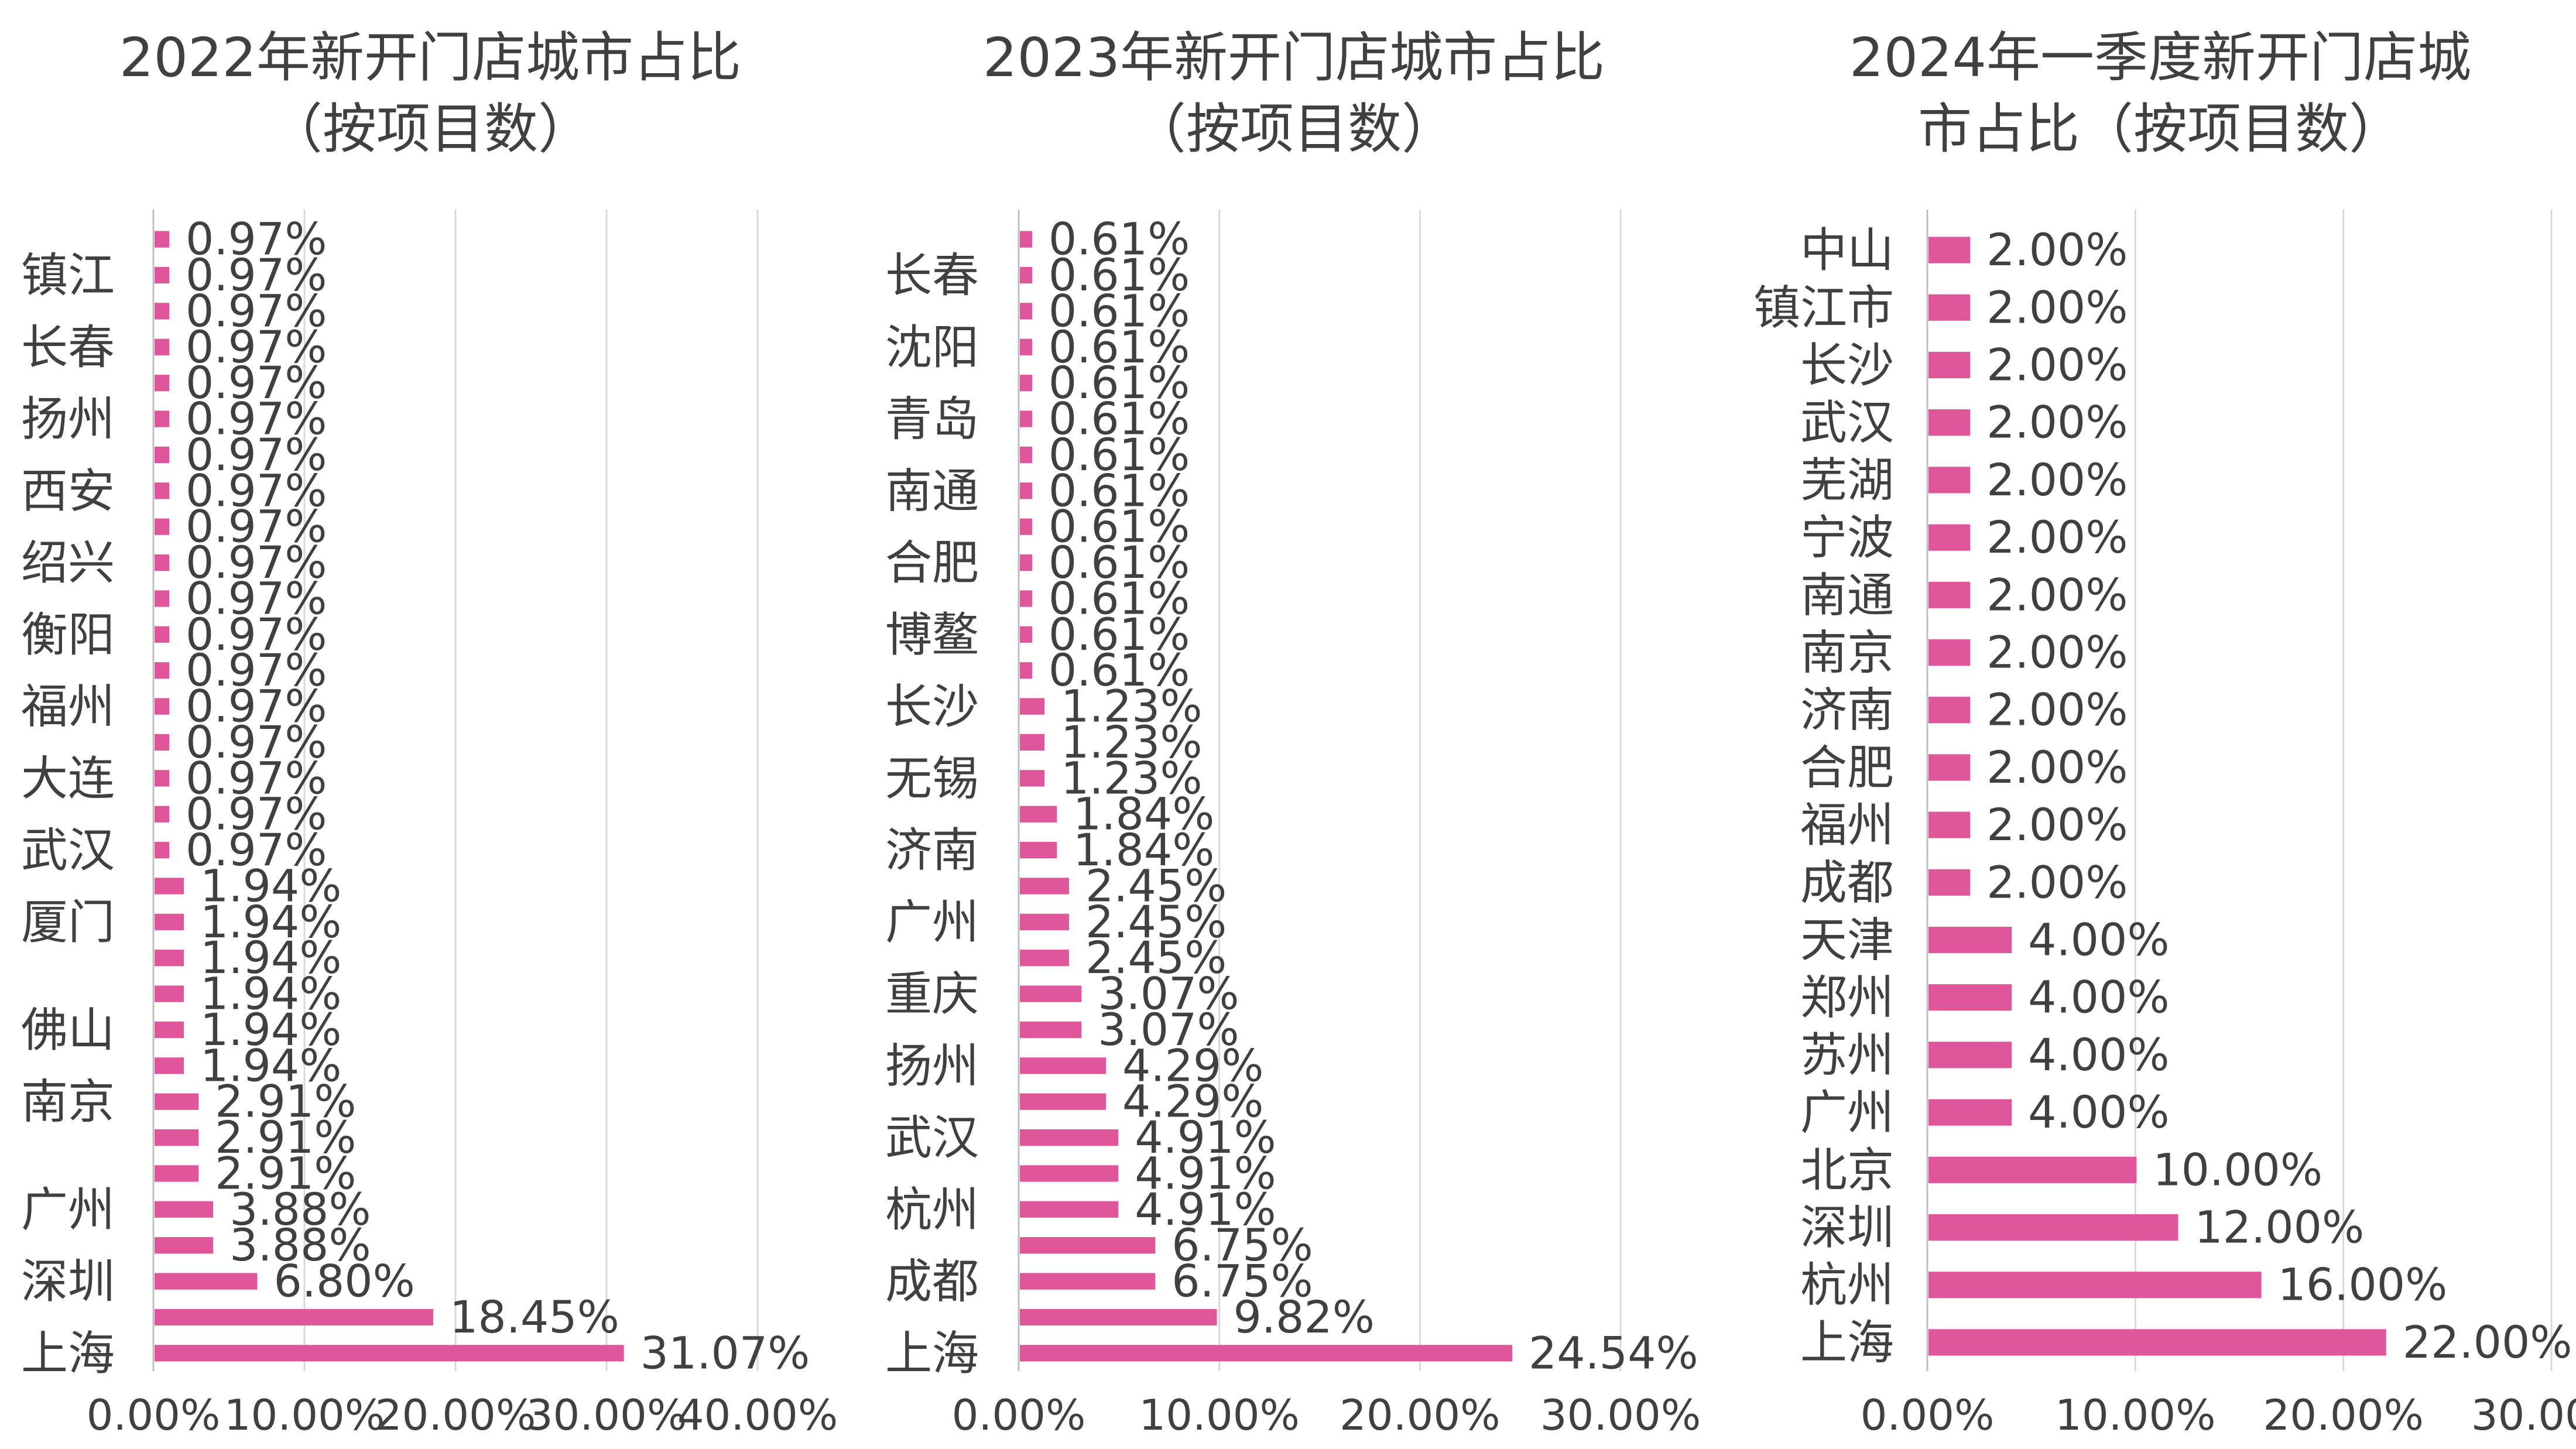 Image resolution: width=2576 pixels, height=1449 pixels. I want to click on chart-2024q1-title-line2: 市占比（按项目数）, so click(2160, 129).